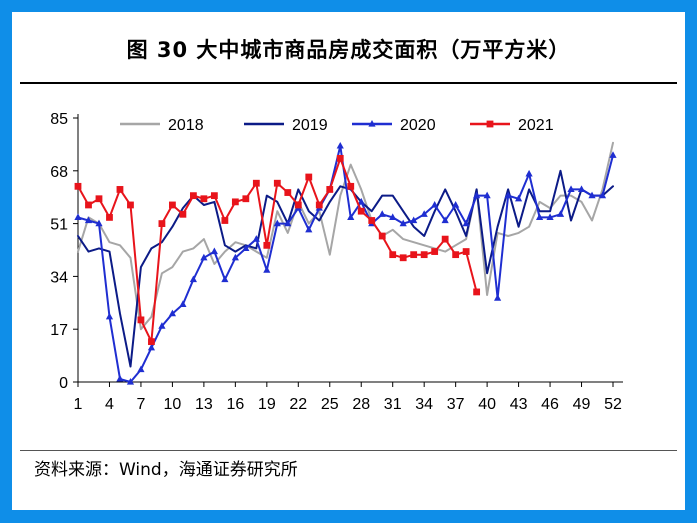 This screenshot has height=523, width=697. What do you see at coordinates (286, 125) in the screenshot?
I see `legend-item: 2019` at bounding box center [286, 125].